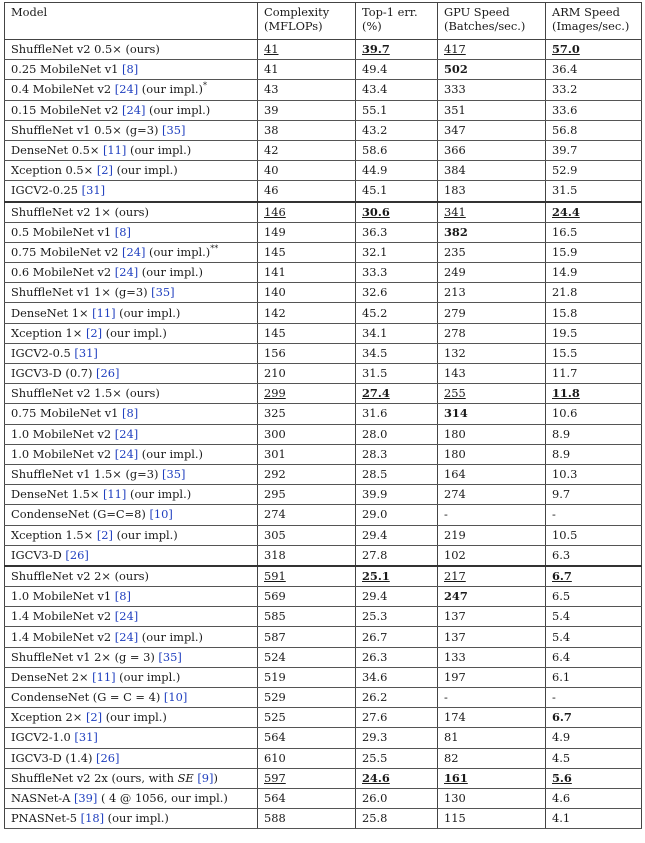 The height and width of the screenshot is (843, 645). What do you see at coordinates (205, 777) in the screenshot?
I see `citation-link: [9]` at bounding box center [205, 777].